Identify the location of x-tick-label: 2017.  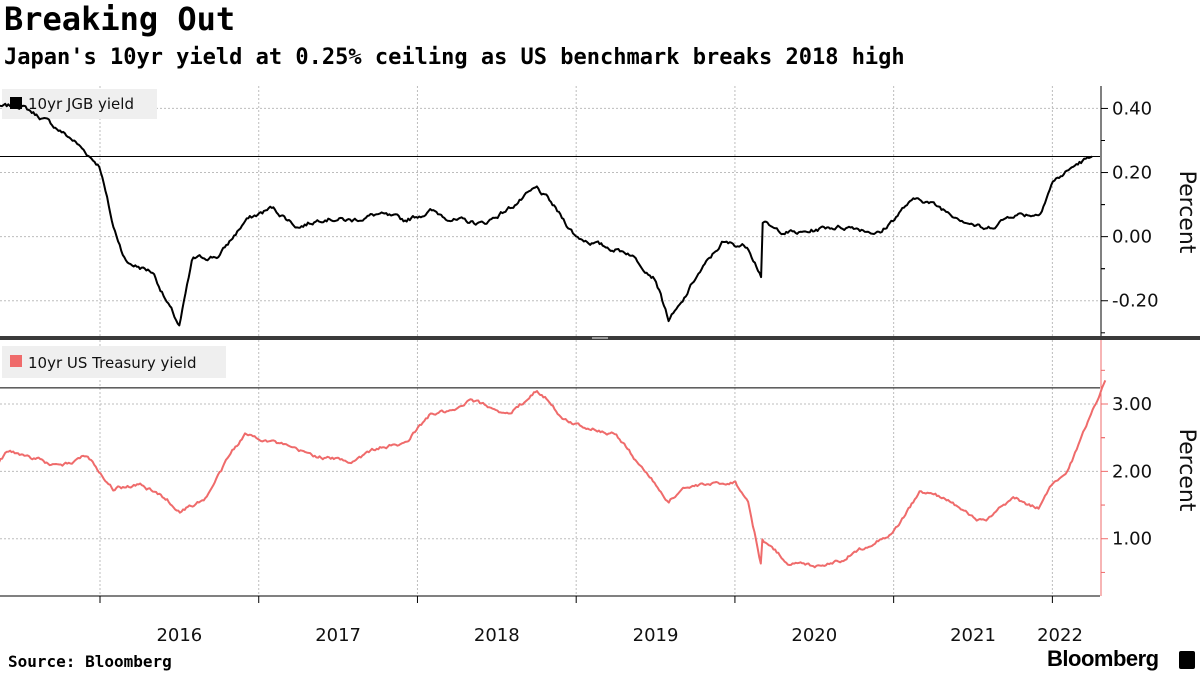
(338, 635).